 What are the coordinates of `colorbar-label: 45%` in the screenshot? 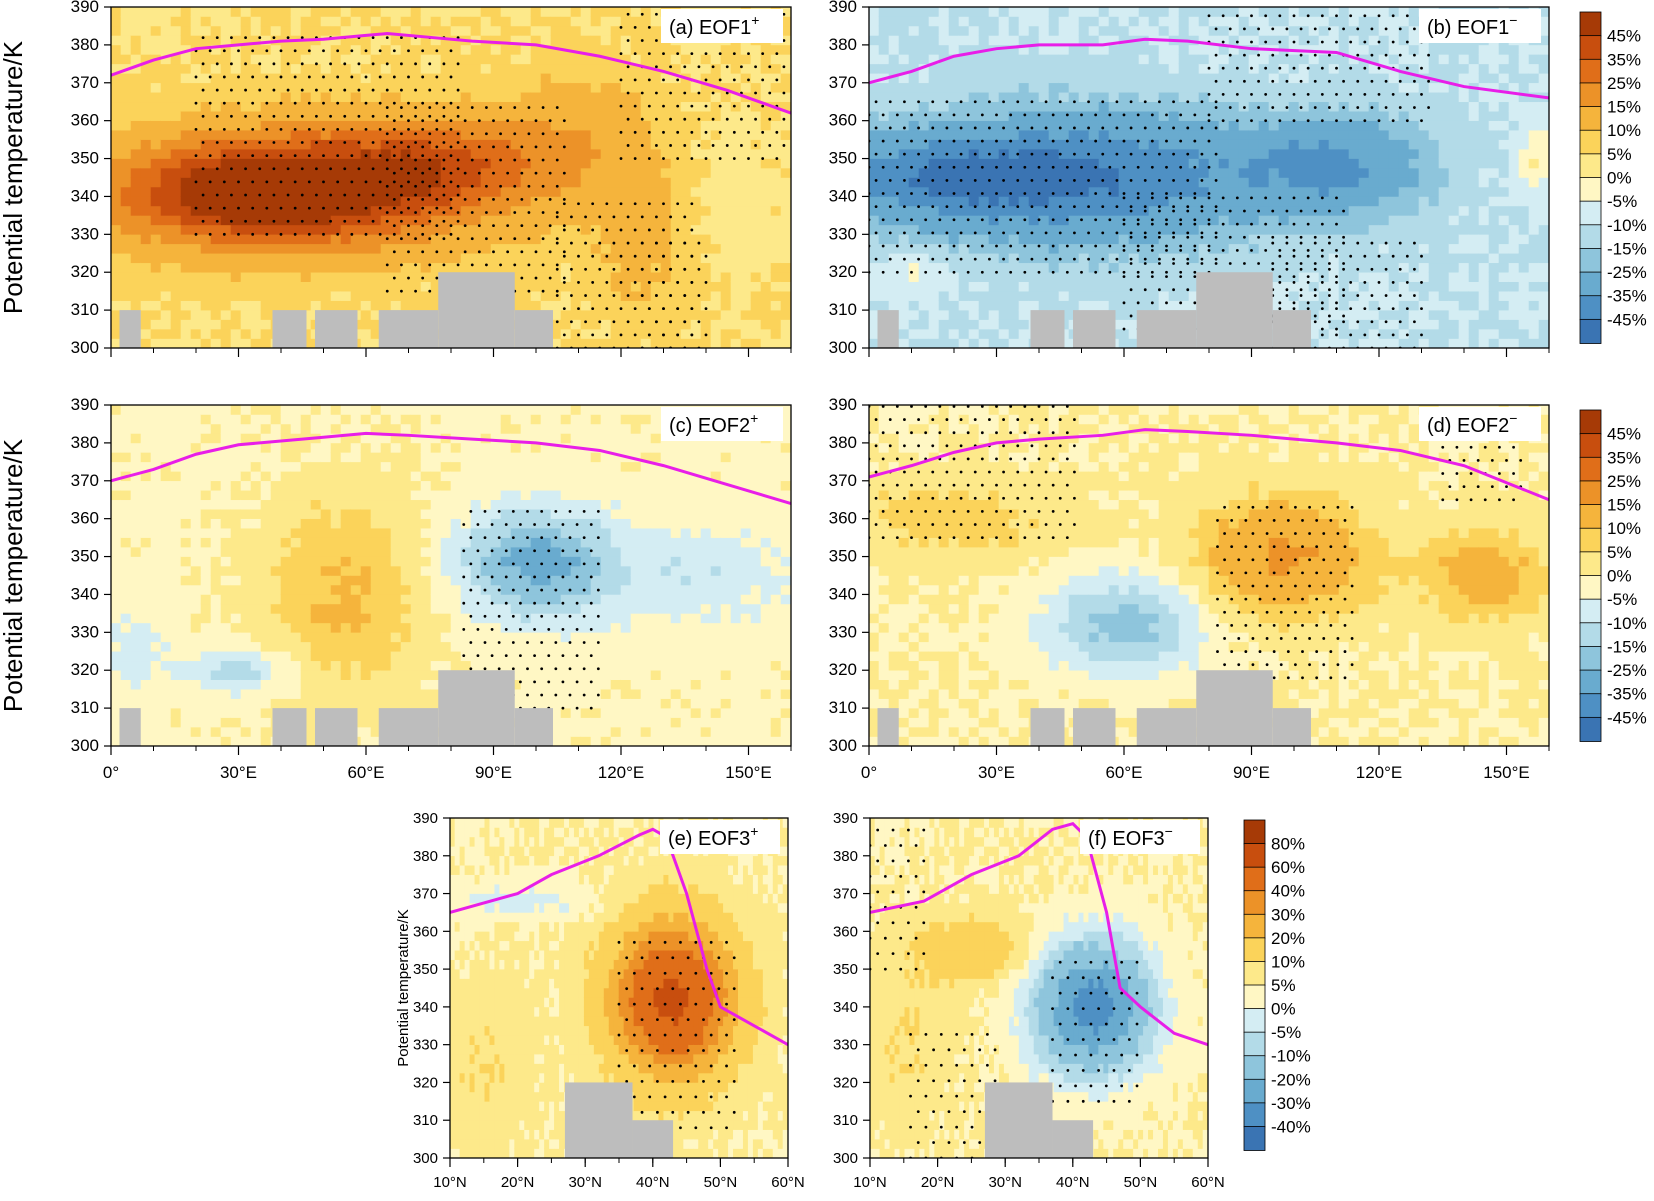 It's located at (1624, 434).